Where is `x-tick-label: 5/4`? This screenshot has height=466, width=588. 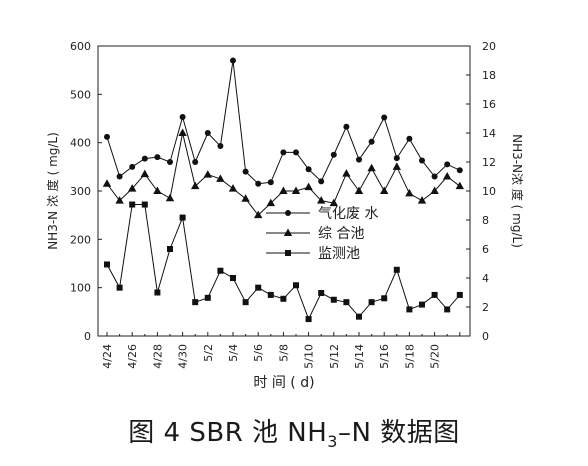 x-tick-label: 5/4 is located at coordinates (233, 353).